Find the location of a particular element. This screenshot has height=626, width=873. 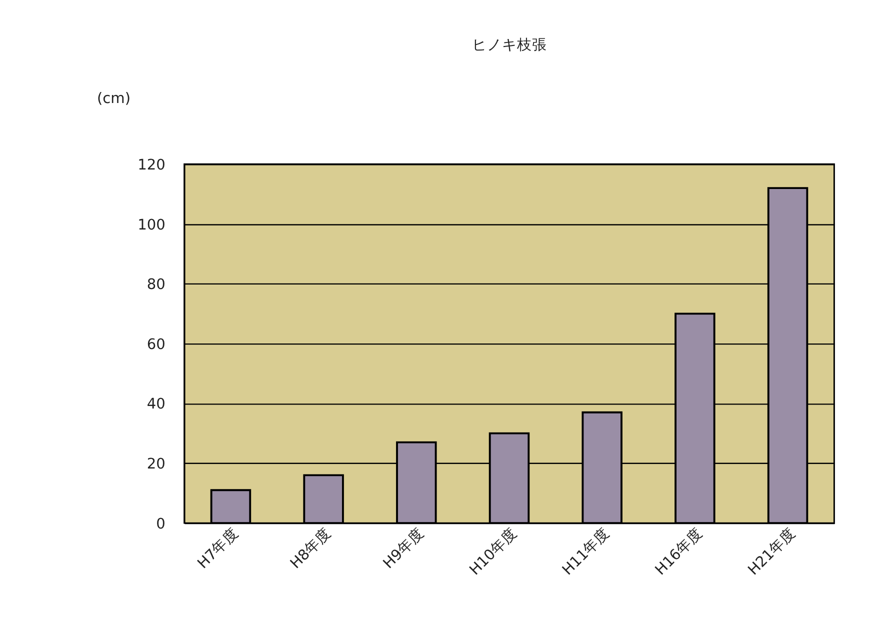

x-tick-label: H21年度 is located at coordinates (771, 551).